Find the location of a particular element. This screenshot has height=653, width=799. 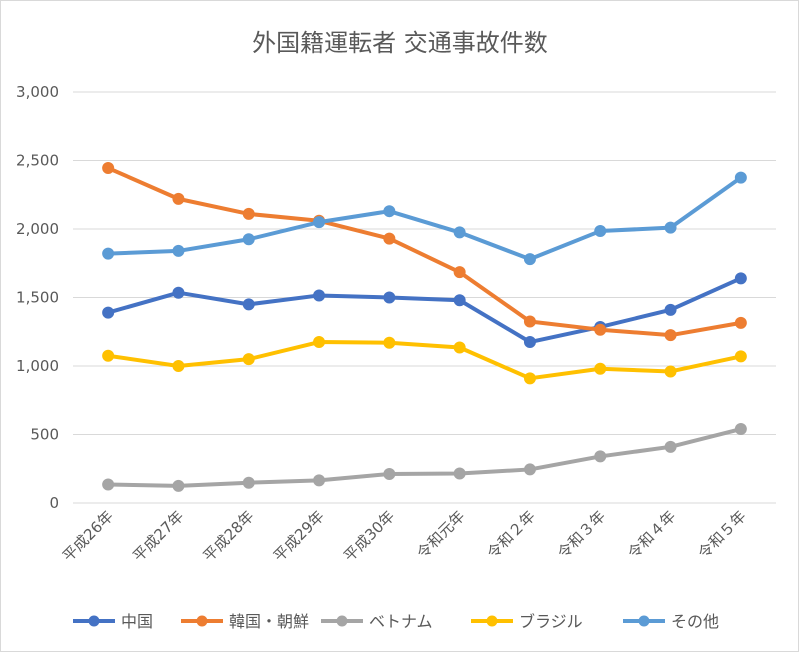

x-tick-label: 令和３年 is located at coordinates (581, 534).